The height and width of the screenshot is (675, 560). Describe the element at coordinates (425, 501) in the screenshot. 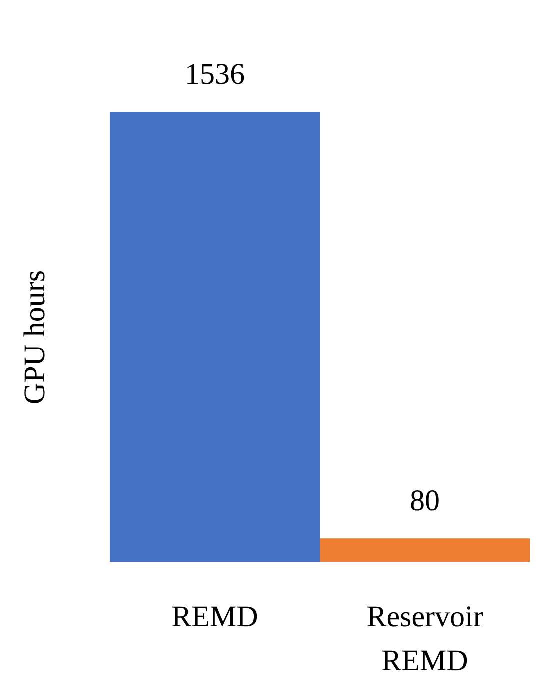

I see `data-label: 80` at that location.